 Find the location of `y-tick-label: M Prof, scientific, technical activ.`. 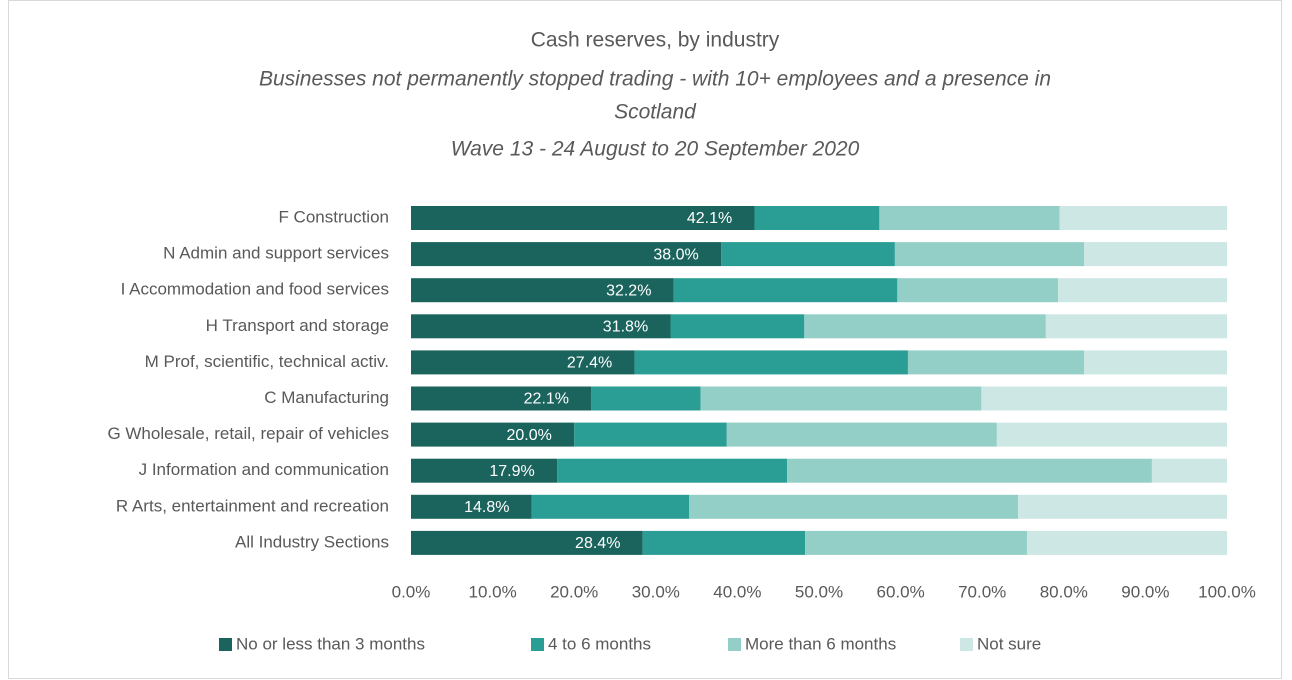

y-tick-label: M Prof, scientific, technical activ. is located at coordinates (267, 361).